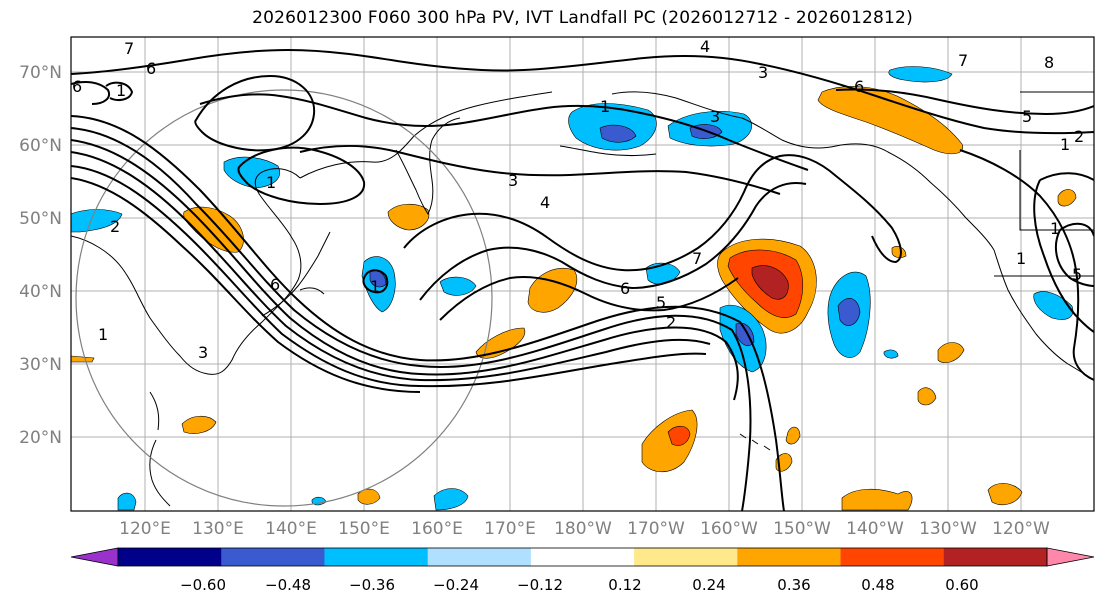 This screenshot has height=604, width=1105. Describe the element at coordinates (127, 501) in the screenshot. I see `shade-subtropics-negative-b` at that location.